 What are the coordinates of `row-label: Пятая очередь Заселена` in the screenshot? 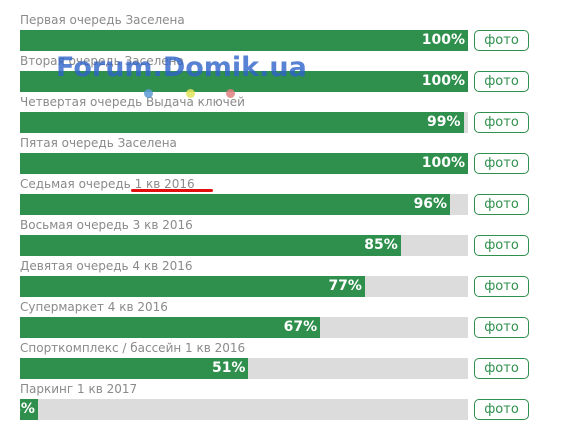 It's located at (98, 143).